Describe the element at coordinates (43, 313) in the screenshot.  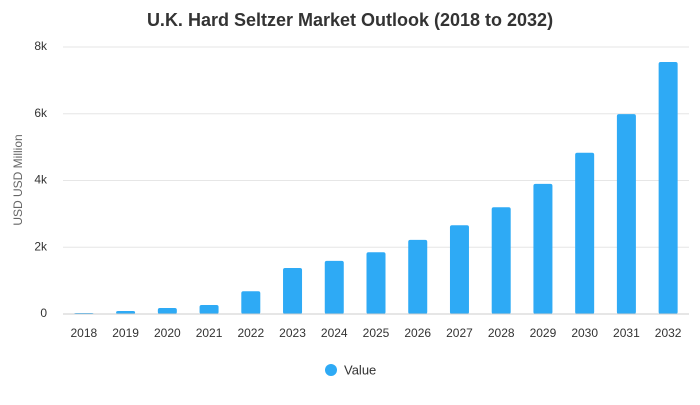
I see `y-tick-label: 0` at that location.